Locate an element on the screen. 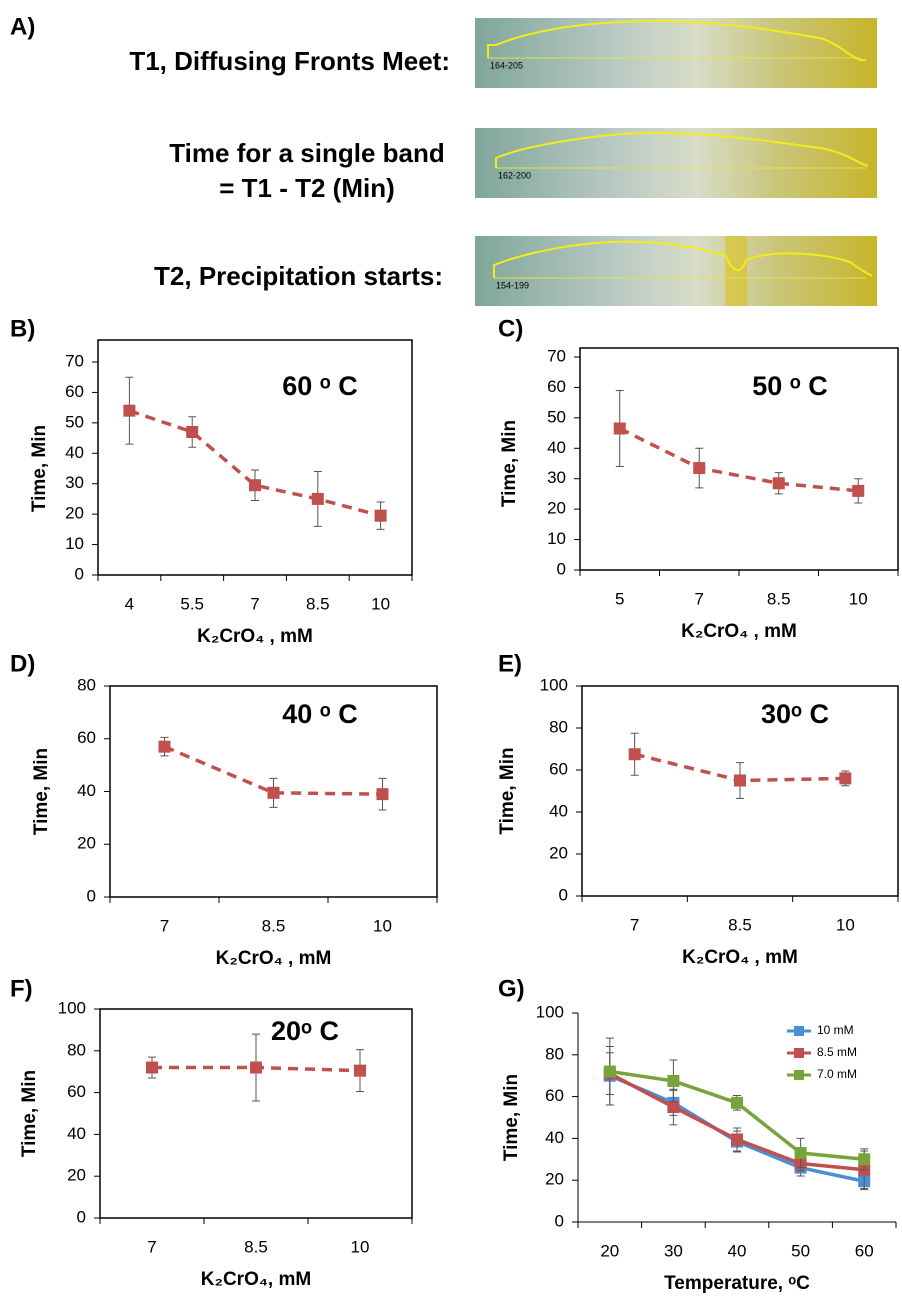  panel-label: D) is located at coordinates (22, 663).